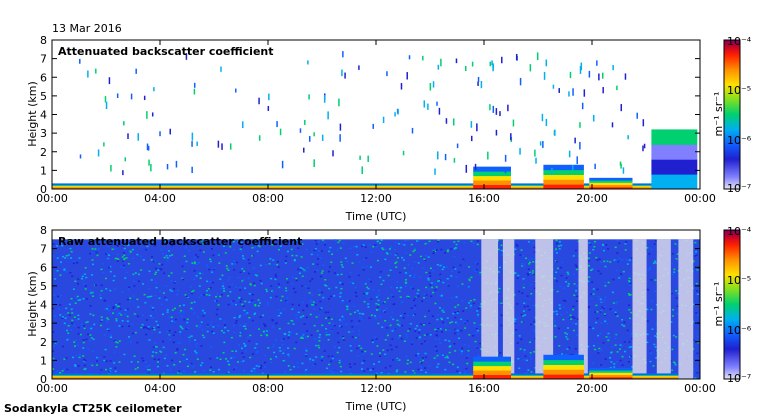 The width and height of the screenshot is (780, 420). What do you see at coordinates (732, 115) in the screenshot?
I see `colorbar-1: 10⁻⁴ 10⁻⁵ 10⁻⁶ 10⁻⁷ m⁻¹ sr⁻¹` at bounding box center [732, 115].